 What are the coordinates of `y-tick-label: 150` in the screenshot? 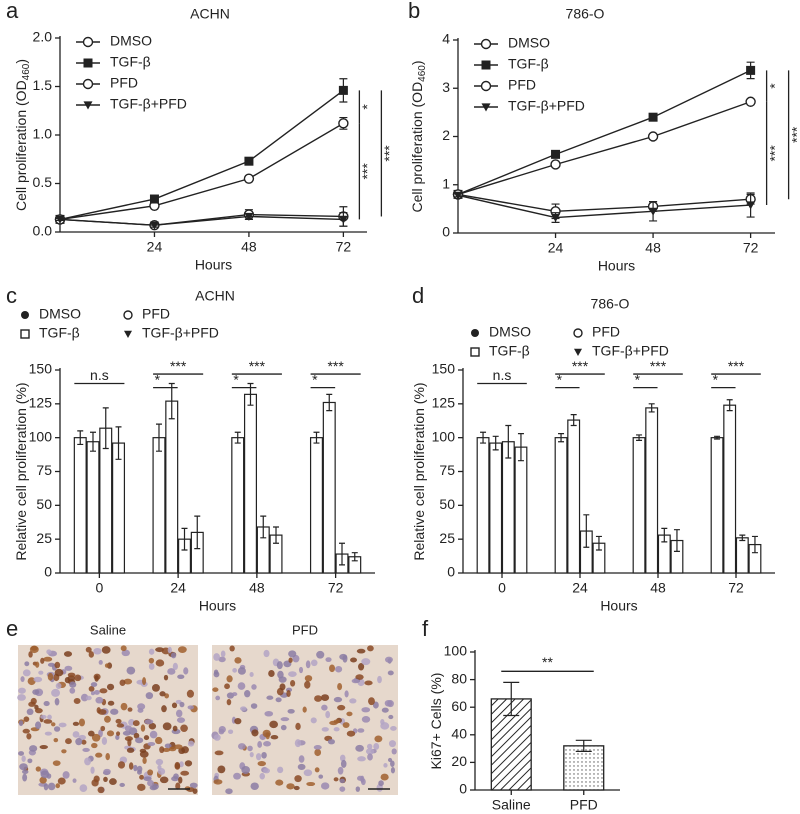 It's located at (41, 369).